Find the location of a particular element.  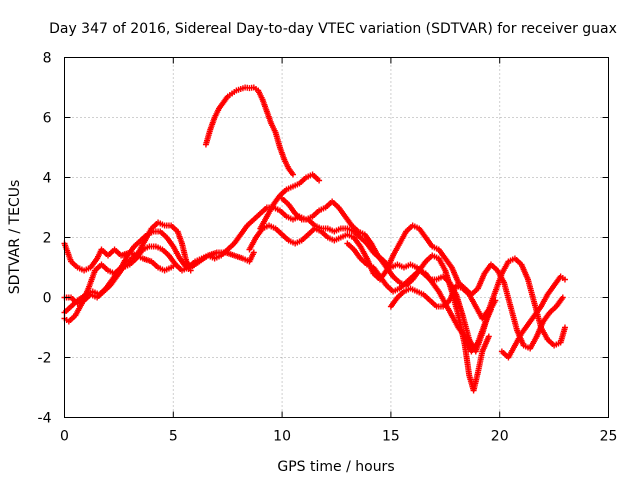

y-tick-label: -4 is located at coordinates (45, 419).